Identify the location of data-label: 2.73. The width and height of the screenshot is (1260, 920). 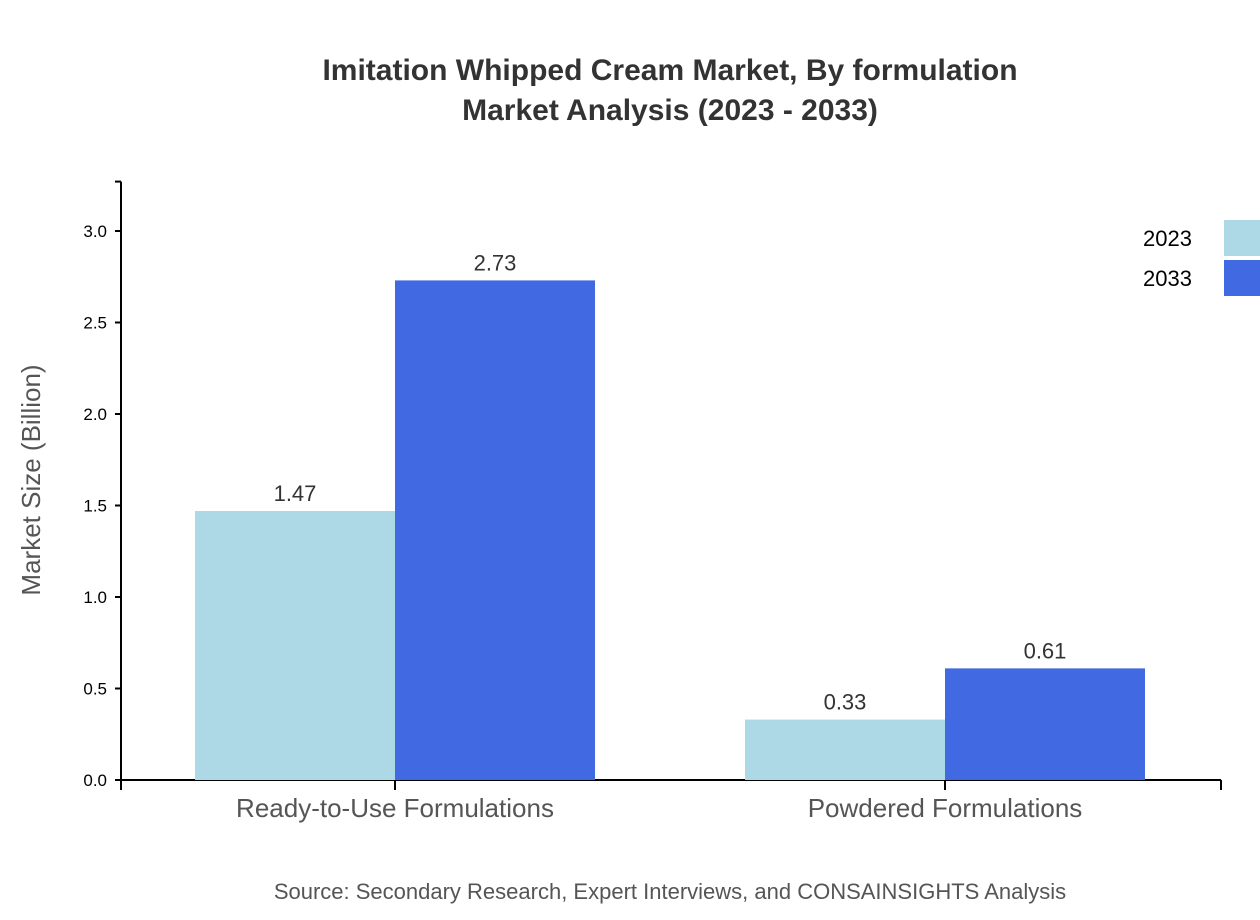
(495, 262).